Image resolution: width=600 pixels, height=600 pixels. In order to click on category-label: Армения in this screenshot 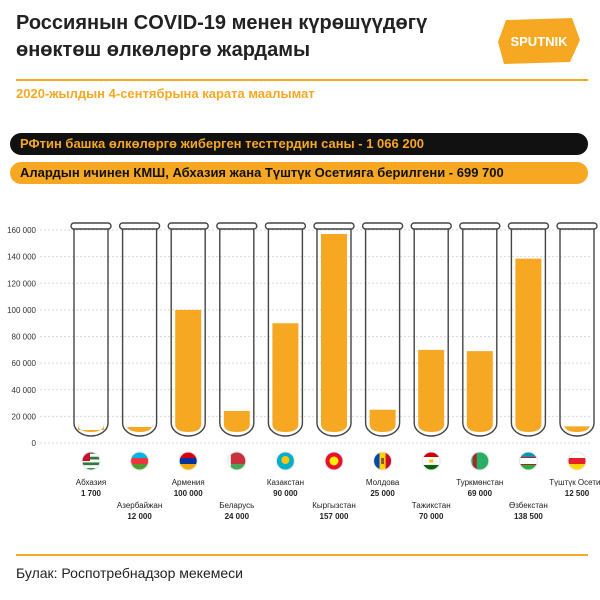, I will do `click(188, 482)`.